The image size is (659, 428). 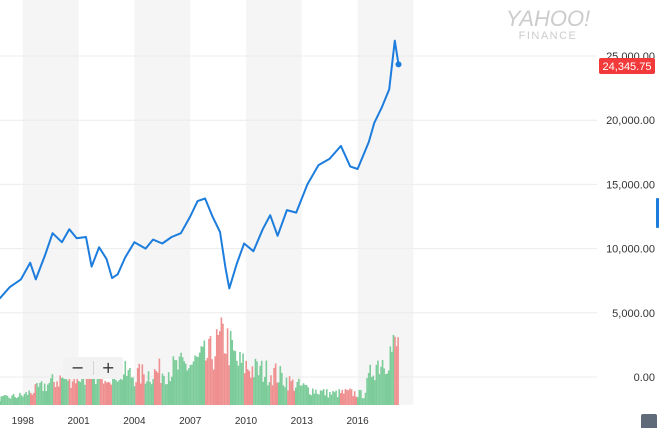 I want to click on x-tick-label: 2007, so click(x=190, y=421).